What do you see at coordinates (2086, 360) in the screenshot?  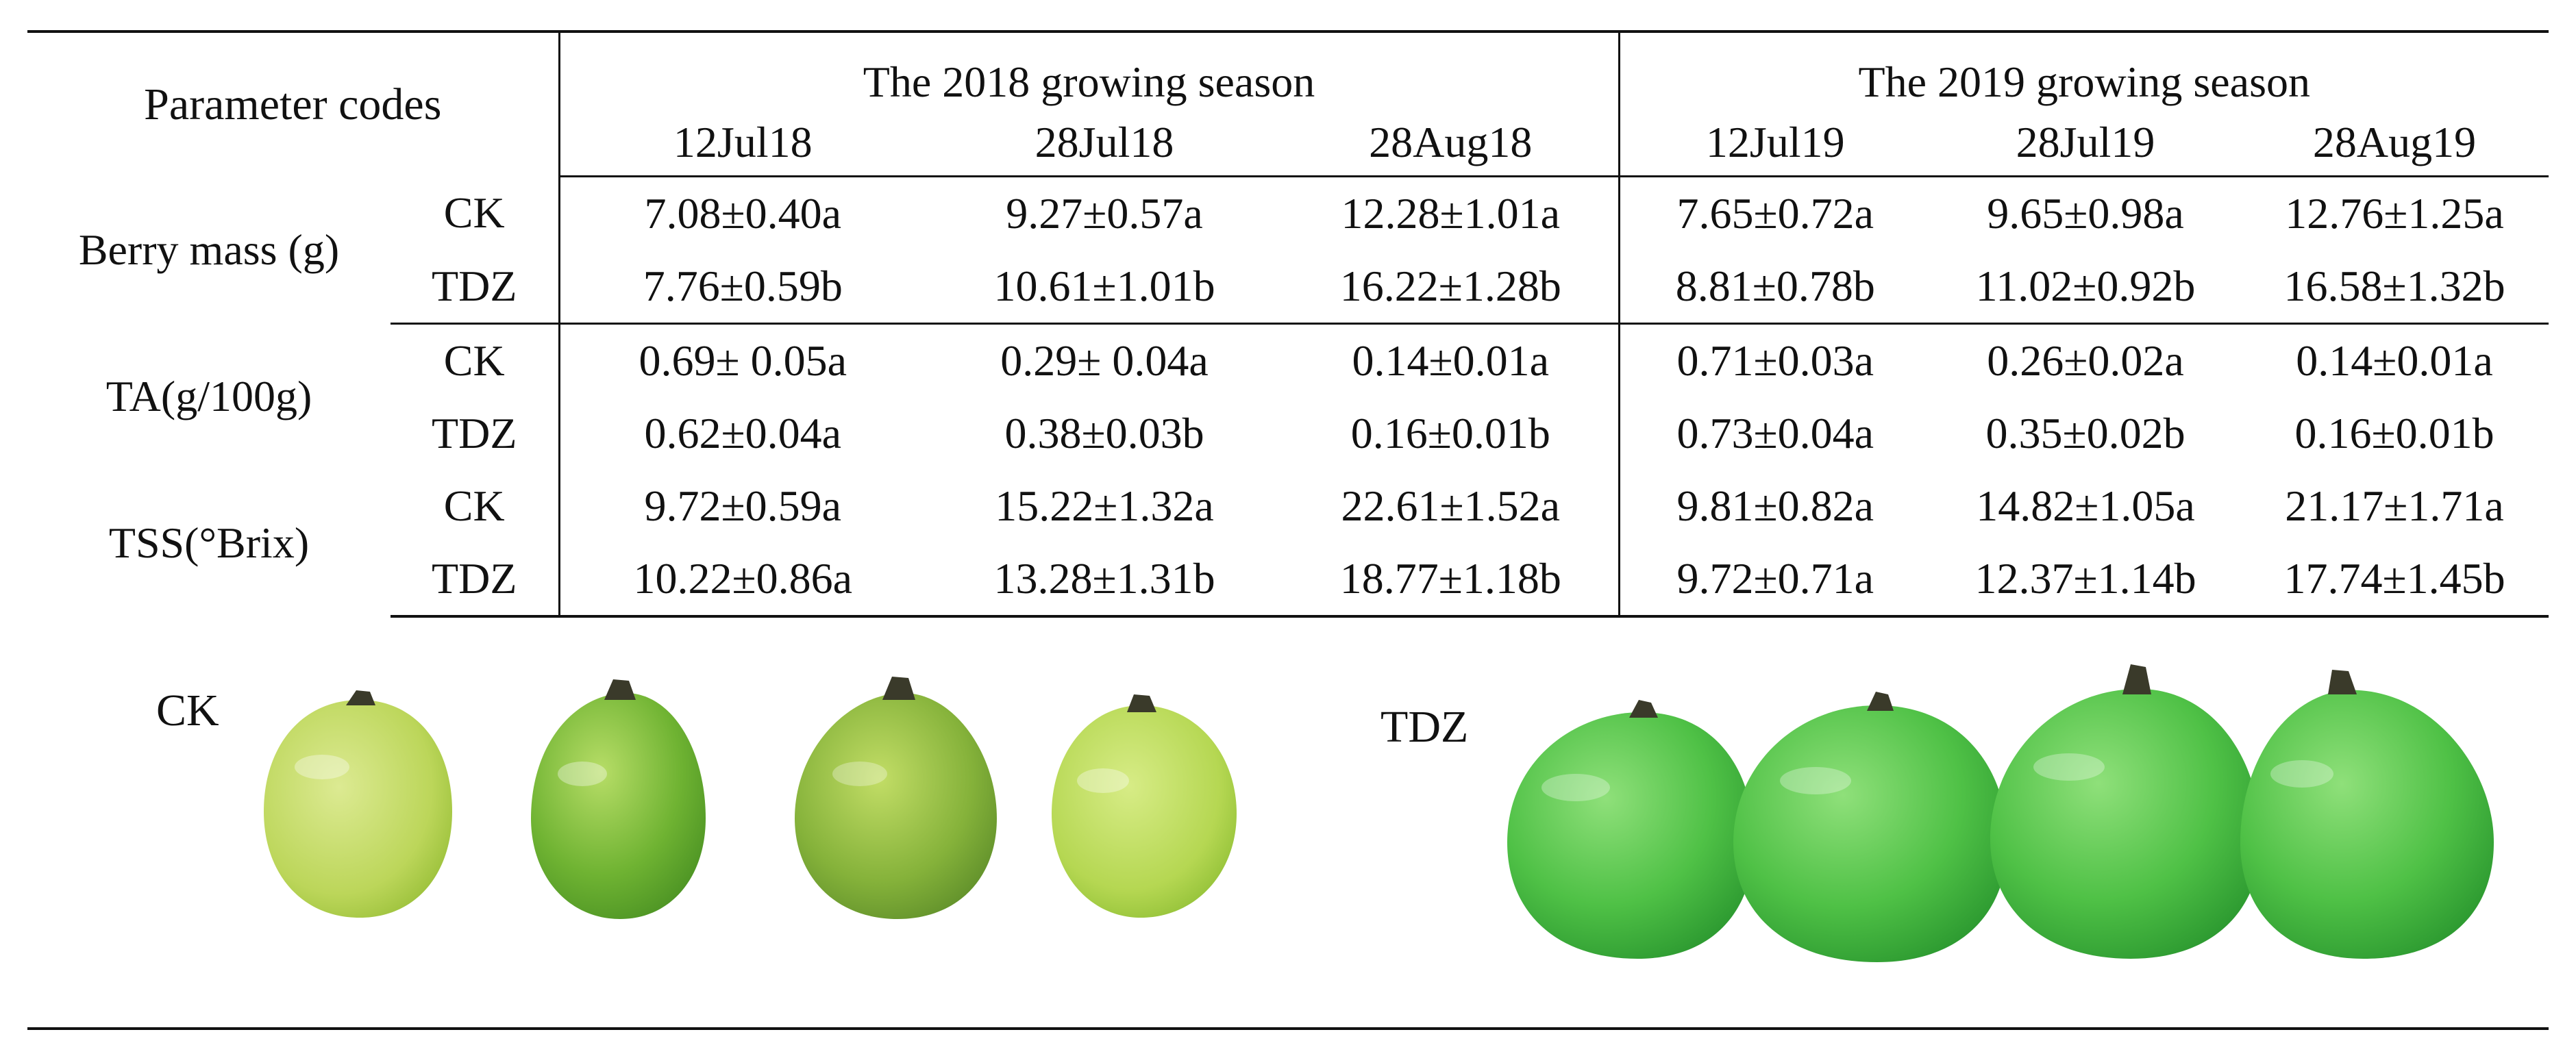 I see `table-cell: 0.26±0.02a` at bounding box center [2086, 360].